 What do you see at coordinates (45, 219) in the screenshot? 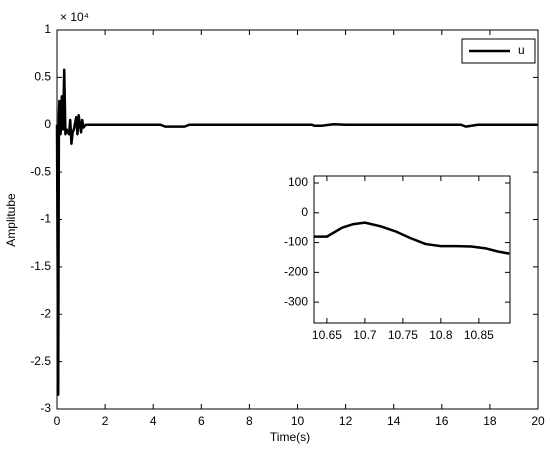
I see `y-tick-label: -1` at bounding box center [45, 219].